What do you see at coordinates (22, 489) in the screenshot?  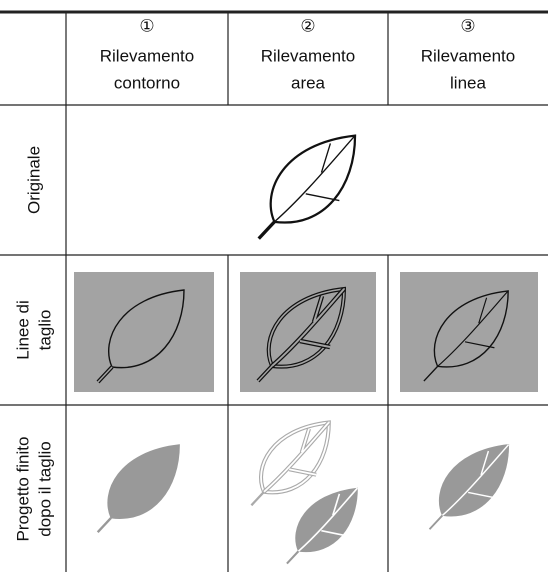 I see `row-label: Progetto finito` at bounding box center [22, 489].